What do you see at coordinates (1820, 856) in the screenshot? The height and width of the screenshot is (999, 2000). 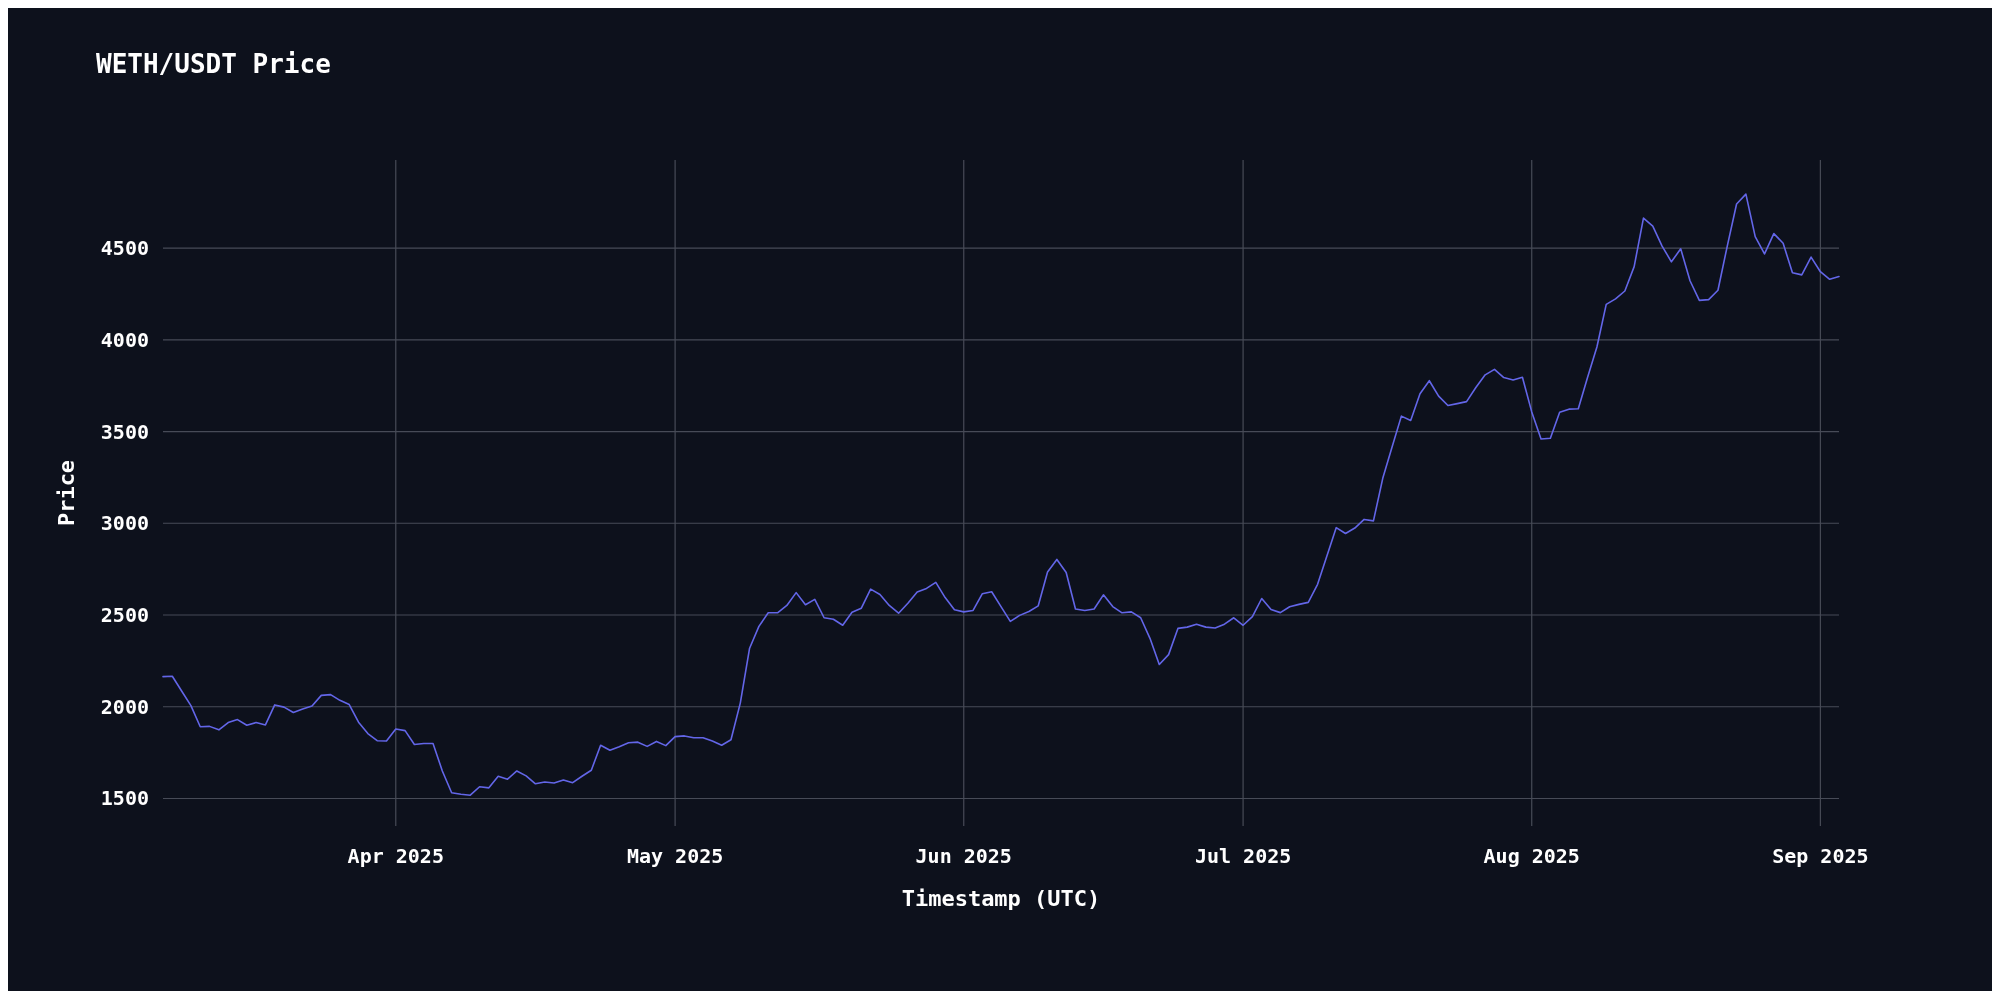 I see `x-tick-label: Sep 2025` at bounding box center [1820, 856].